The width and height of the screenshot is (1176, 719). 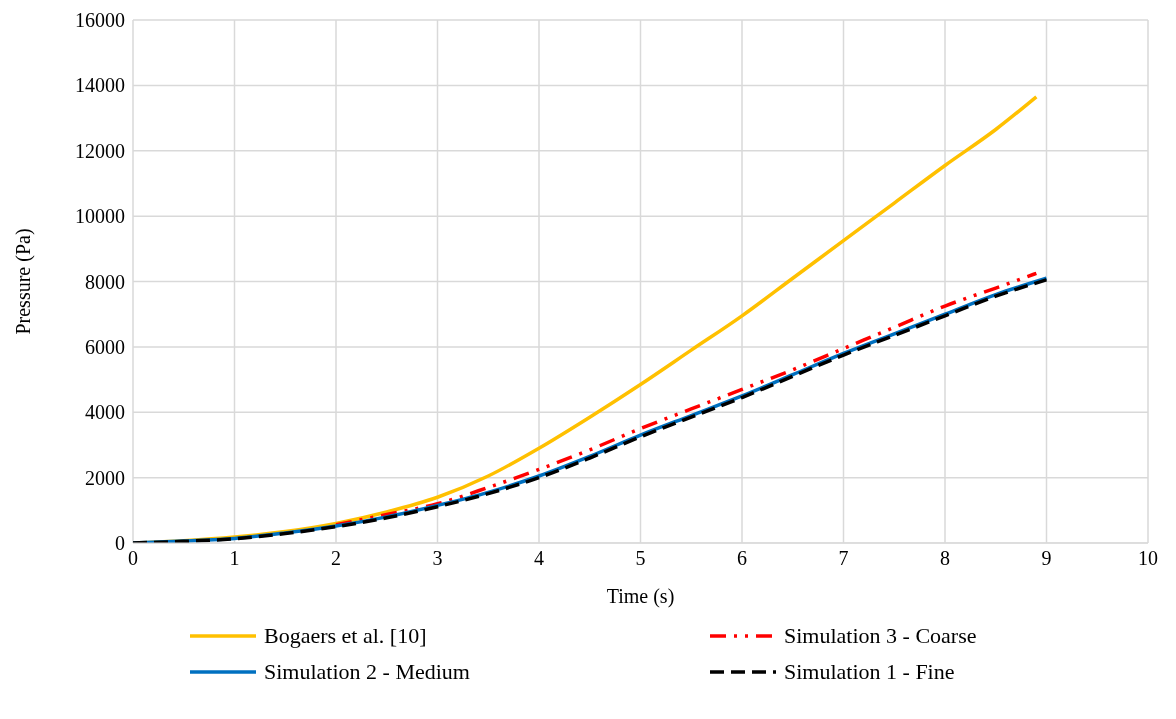 I want to click on y-tick-label: 16000, so click(x=100, y=20).